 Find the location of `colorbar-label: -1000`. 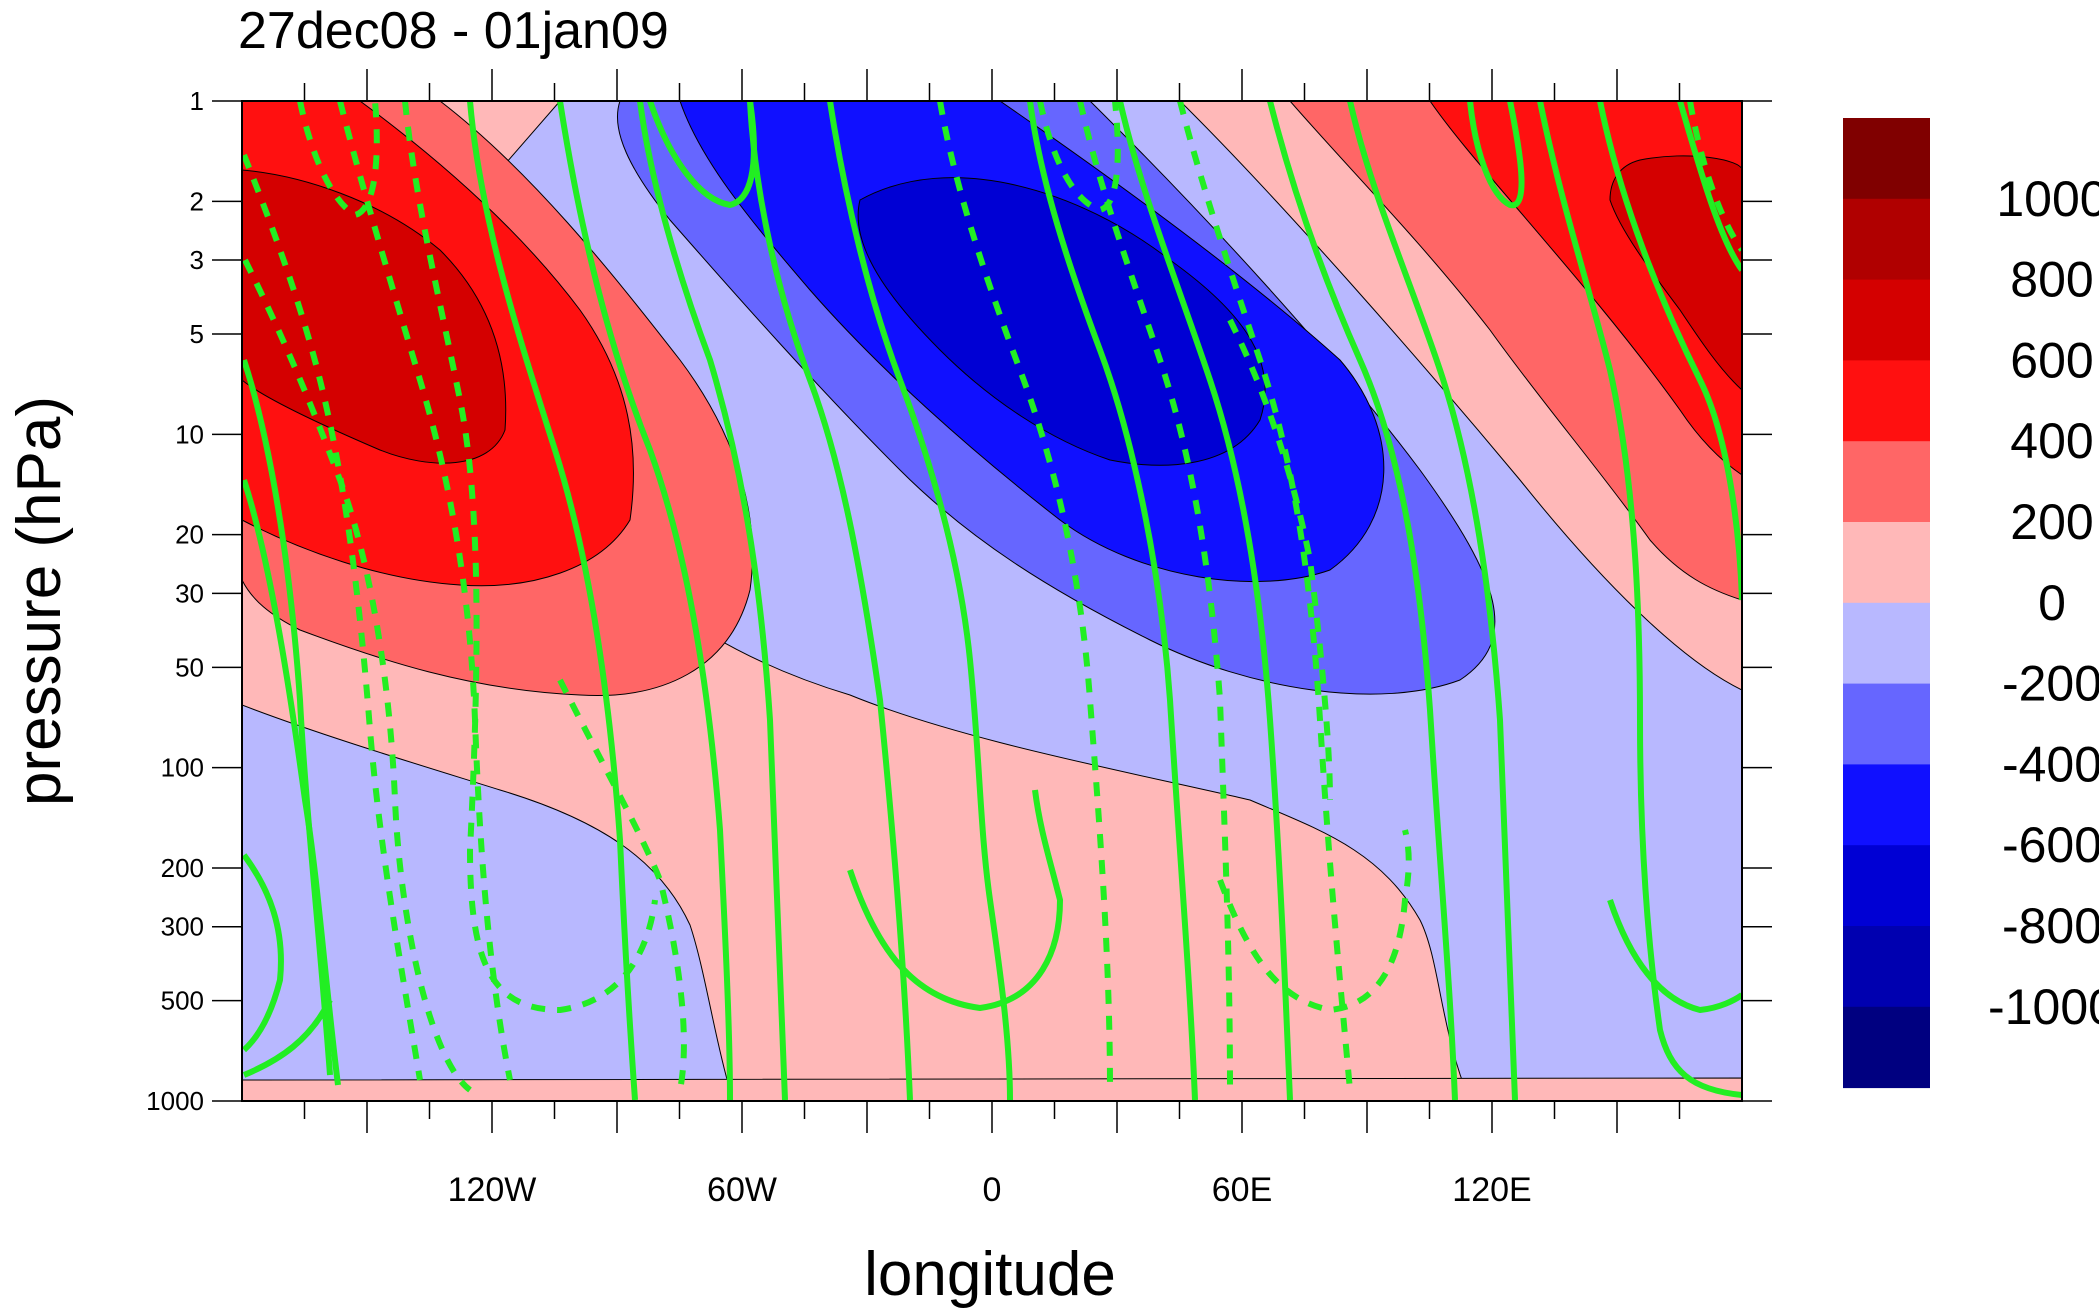

colorbar-label: -1000 is located at coordinates (2043, 1007).